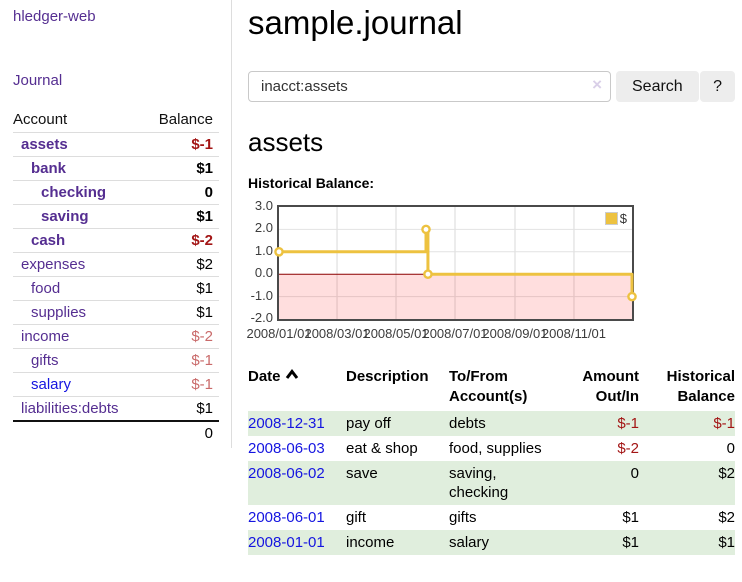  I want to click on register-row: 2008-01-01 income salary $1 $1, so click(491, 542).